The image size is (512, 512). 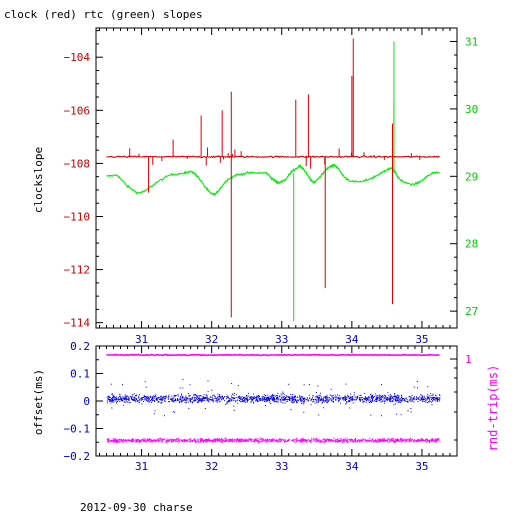 What do you see at coordinates (77, 57) in the screenshot?
I see `y-tick-label: −104` at bounding box center [77, 57].